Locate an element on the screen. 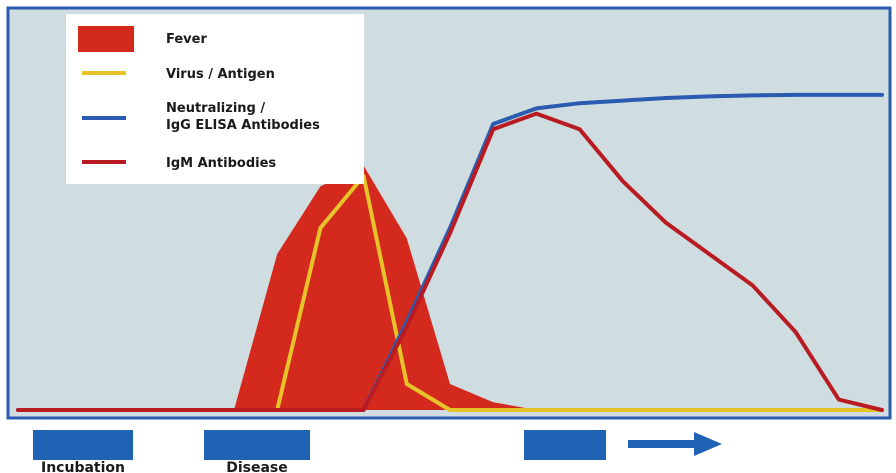  legend-label-line2: IgG ELISA Antibodies is located at coordinates (243, 125).